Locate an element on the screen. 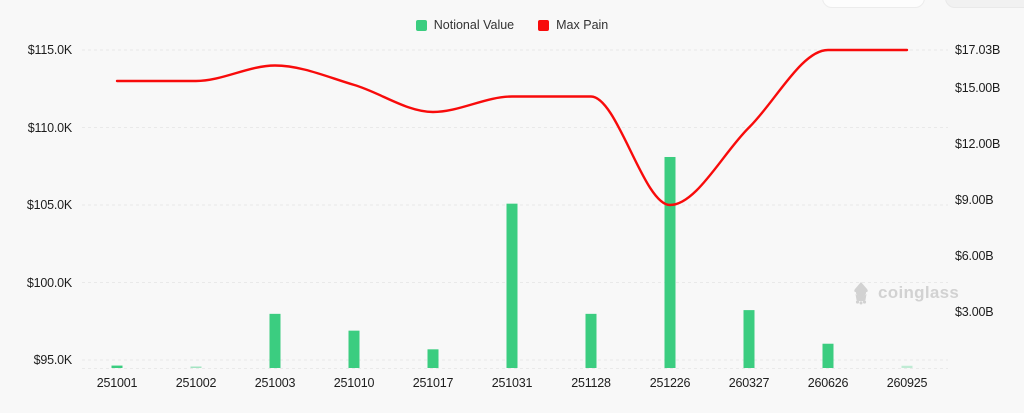 This screenshot has height=413, width=1024. left-axis-tick: $100.0K is located at coordinates (49, 282).